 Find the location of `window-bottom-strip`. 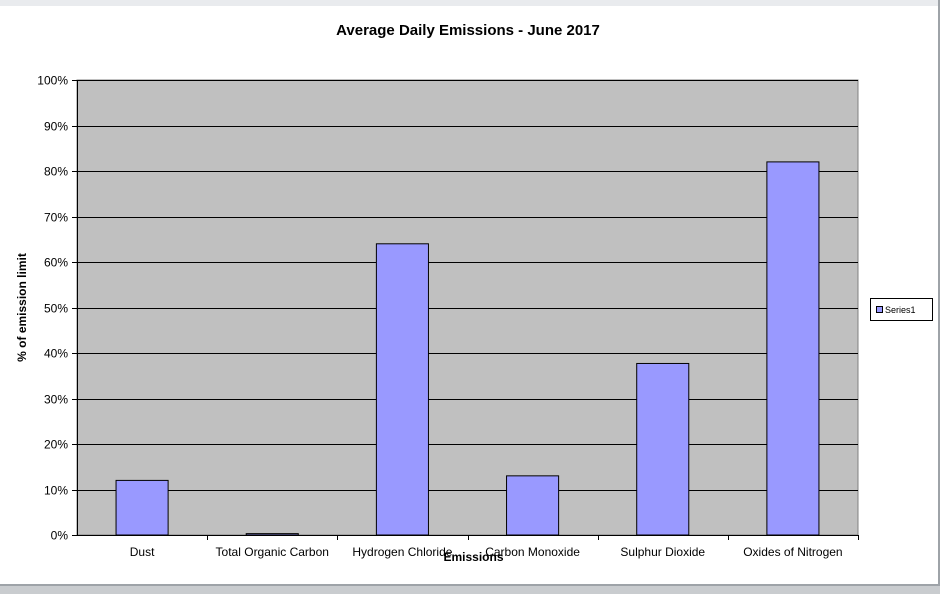

window-bottom-strip is located at coordinates (470, 590).